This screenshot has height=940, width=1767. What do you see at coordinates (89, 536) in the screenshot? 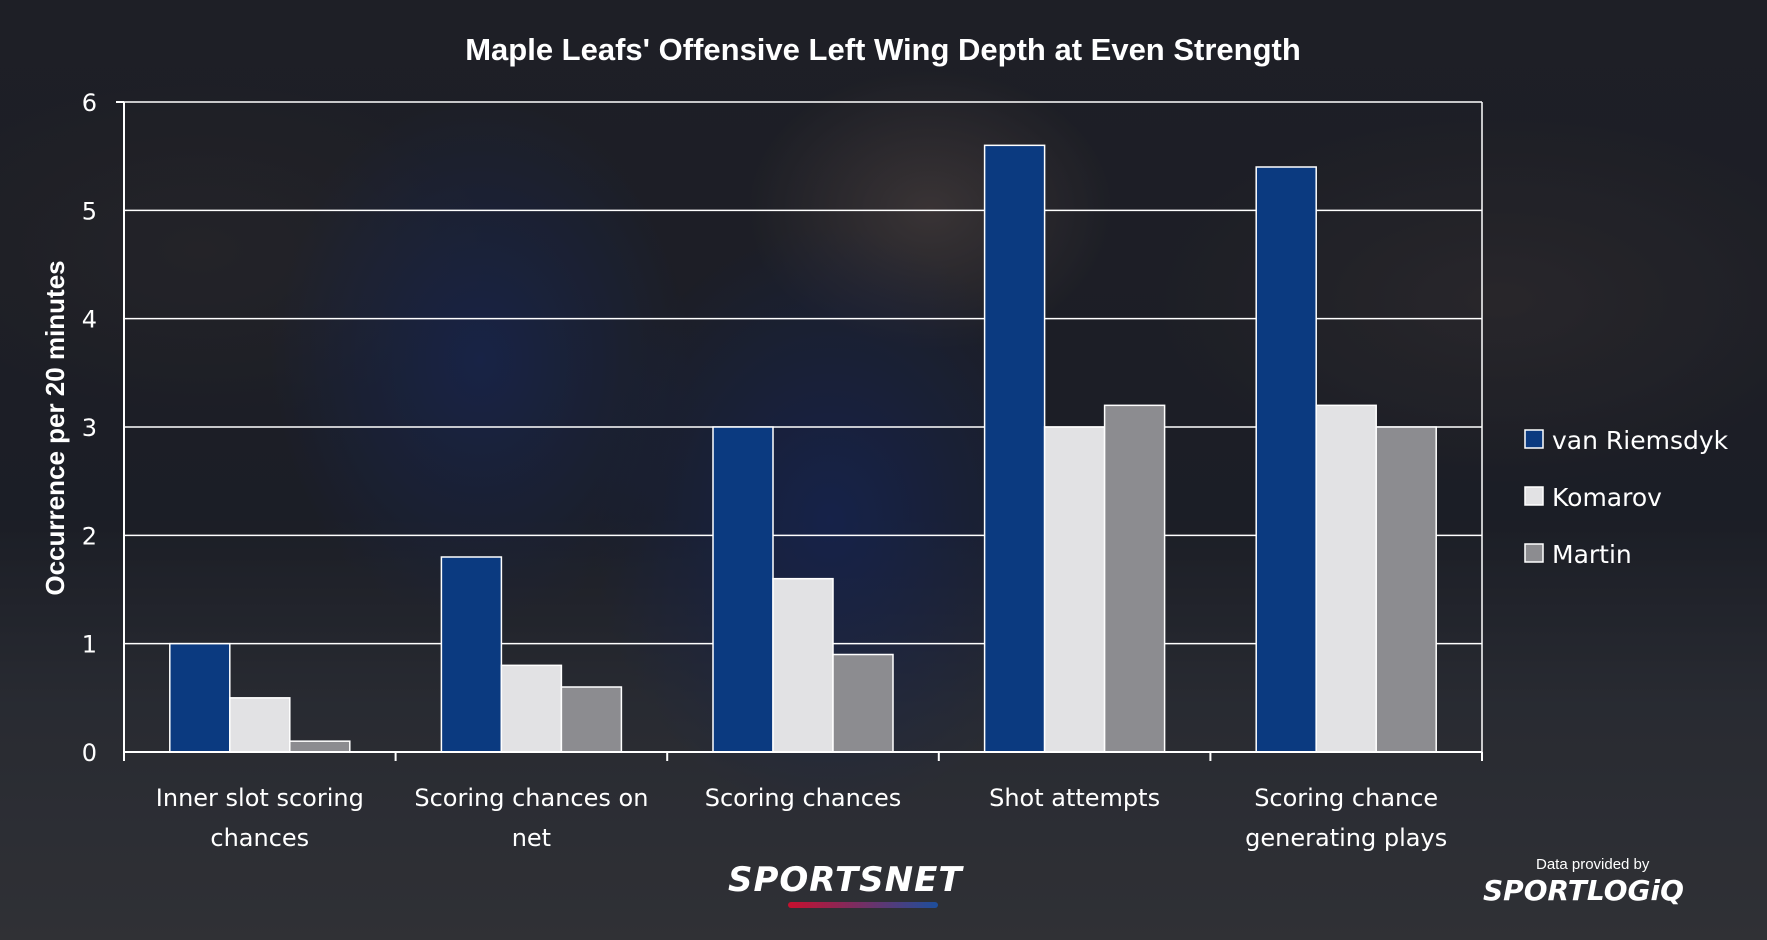
I see `y-tick-label: 2` at bounding box center [89, 536].